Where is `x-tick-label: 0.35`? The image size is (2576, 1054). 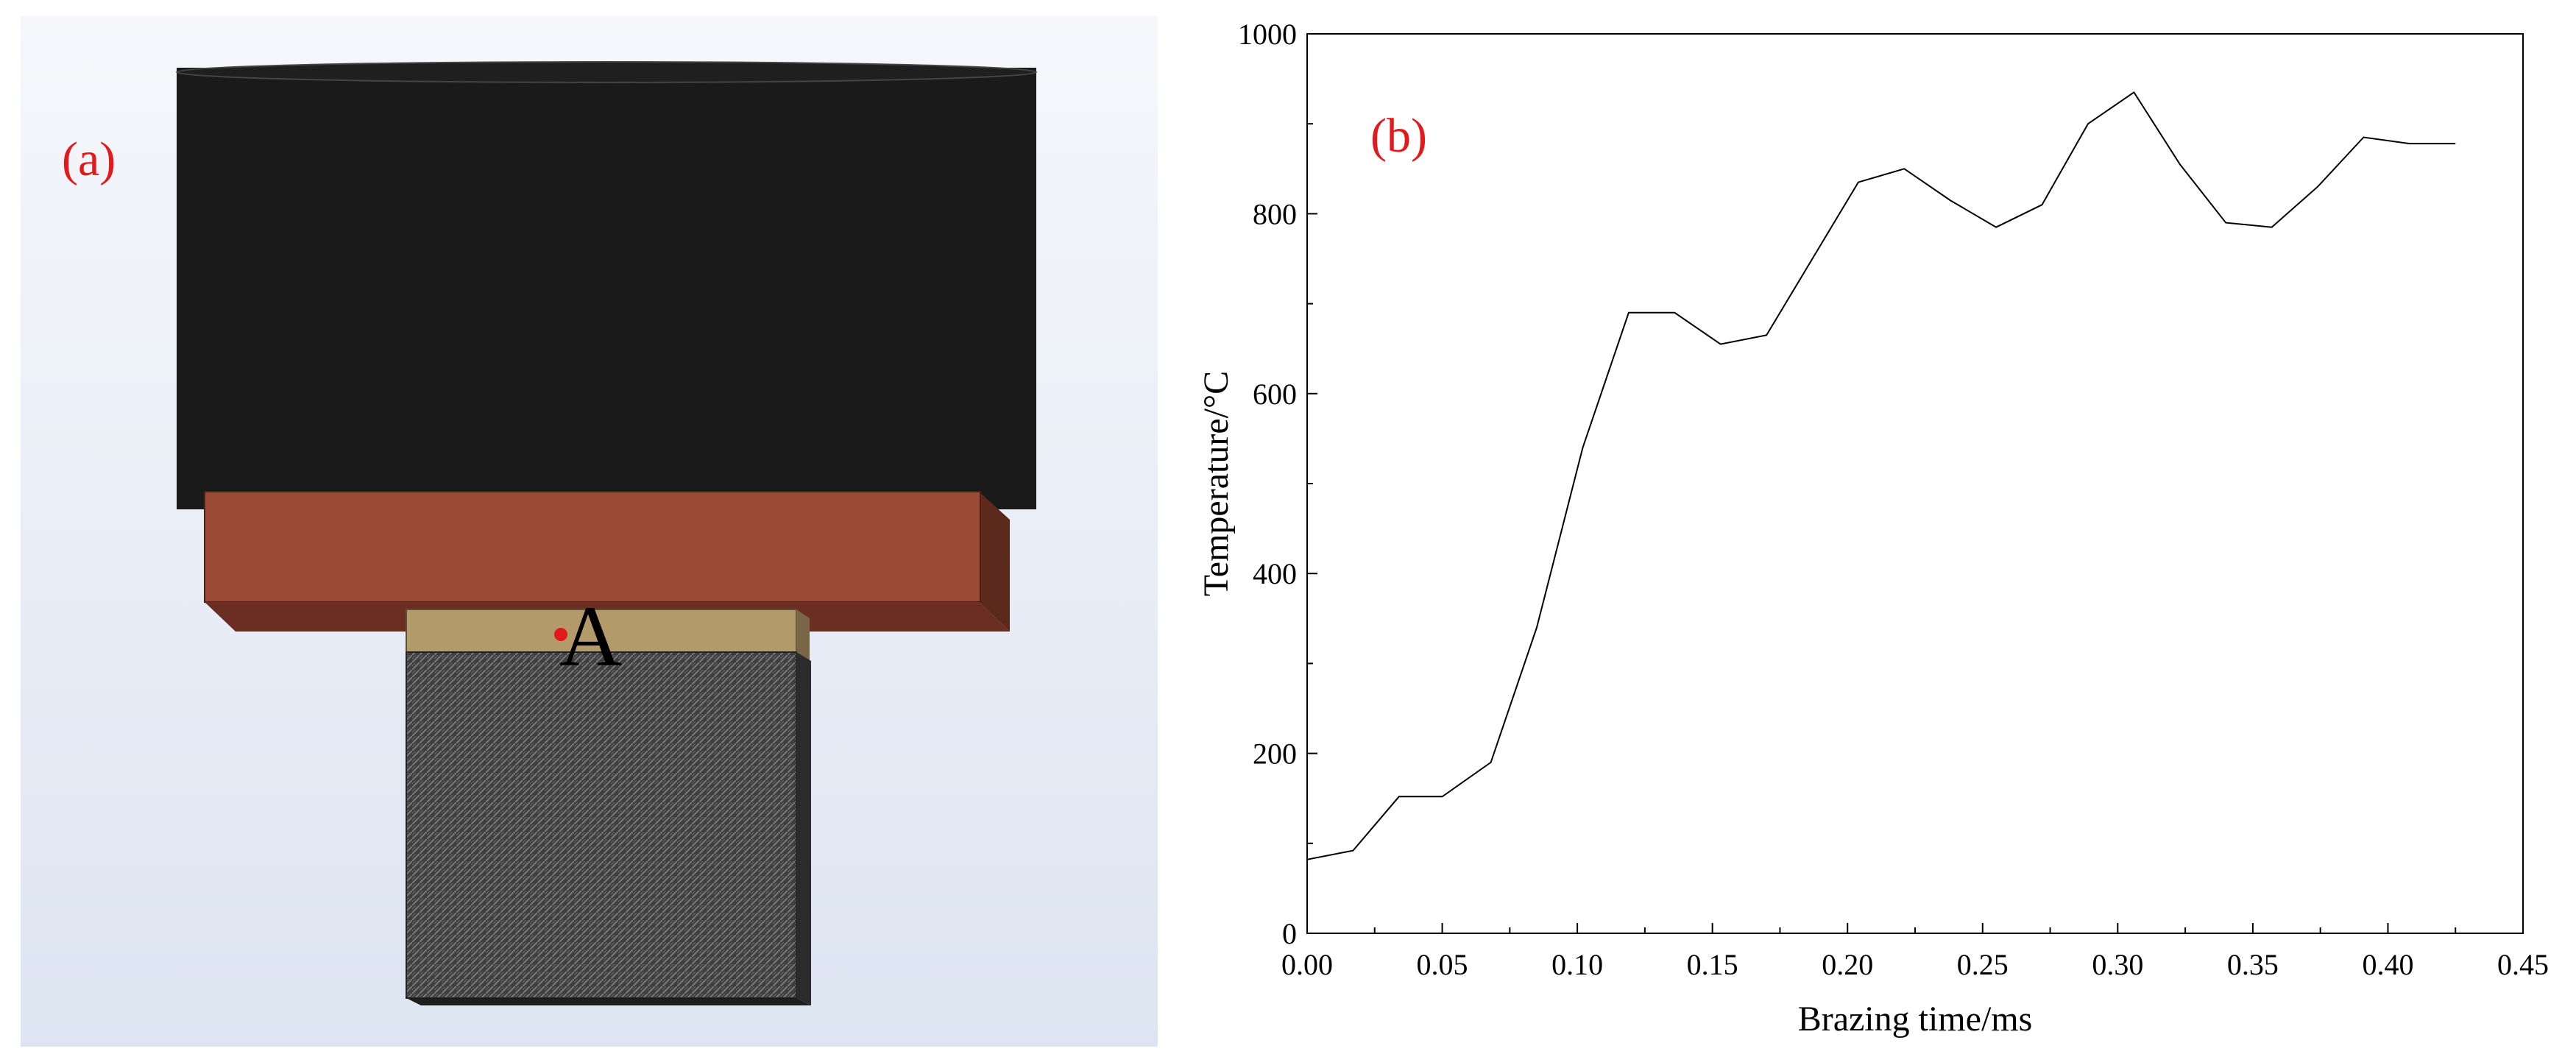 x-tick-label: 0.35 is located at coordinates (2253, 964).